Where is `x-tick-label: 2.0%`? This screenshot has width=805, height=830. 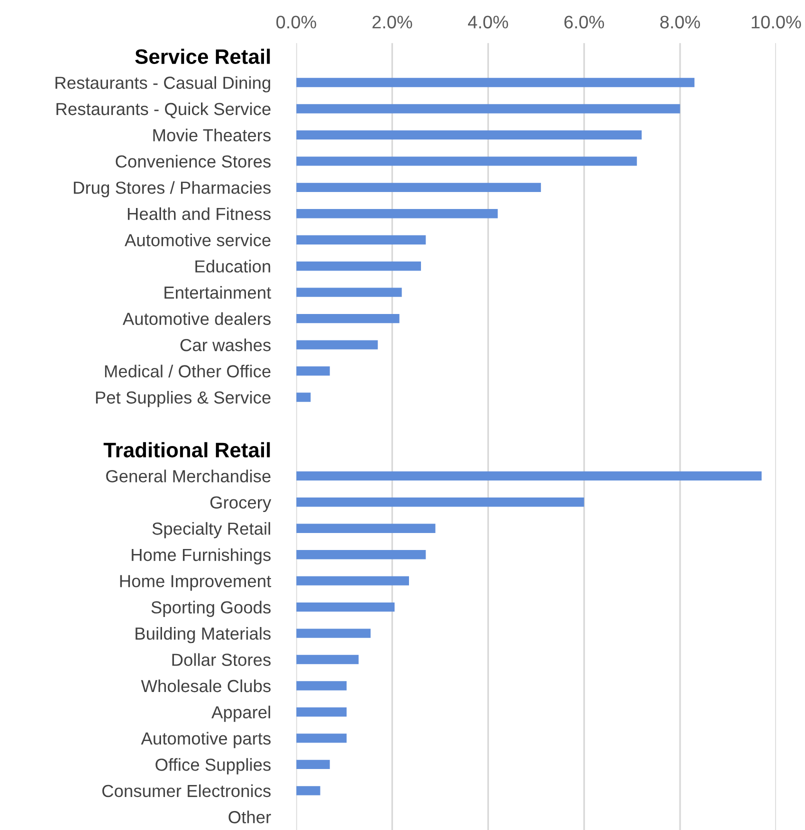 x-tick-label: 2.0% is located at coordinates (392, 22).